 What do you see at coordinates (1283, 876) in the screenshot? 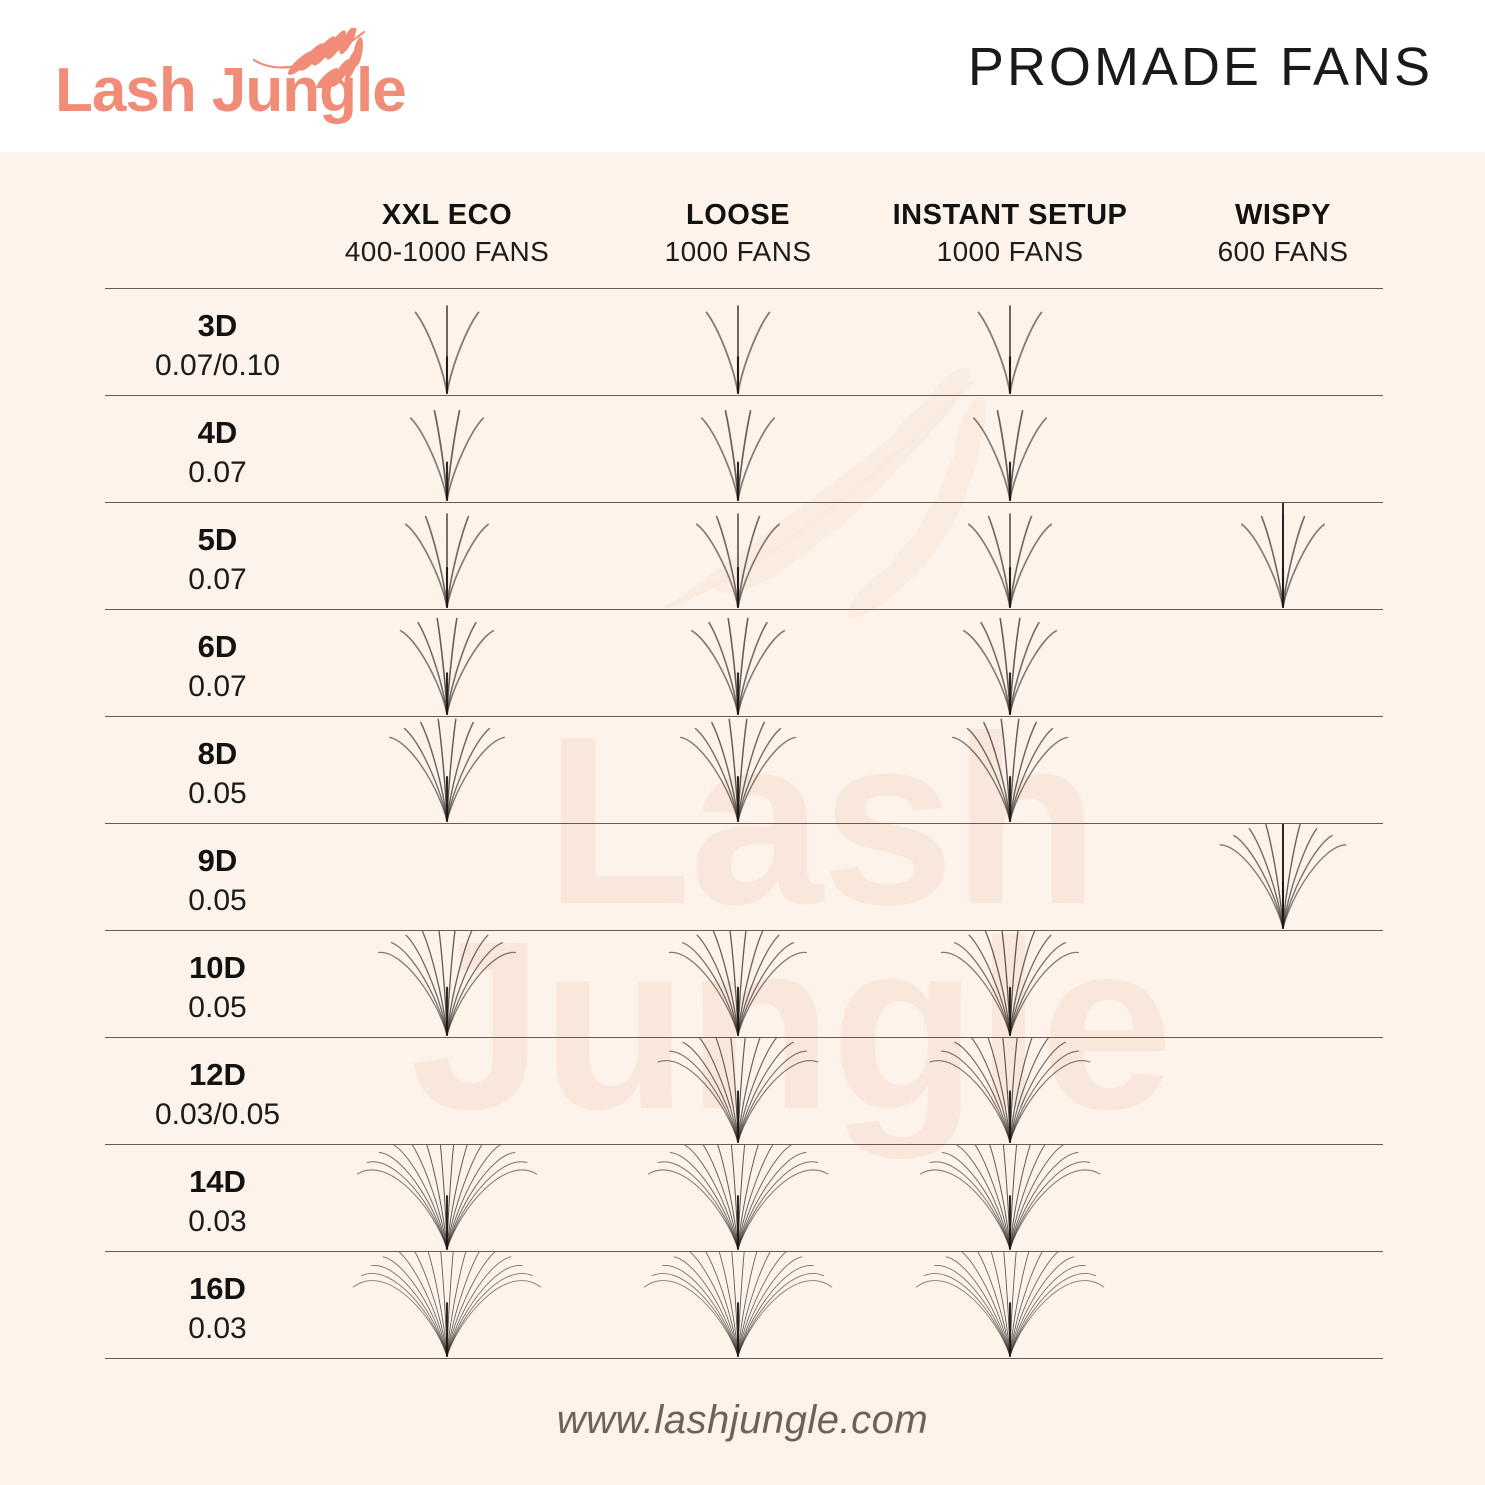
I see `lash-fan-9d-wispy` at bounding box center [1283, 876].